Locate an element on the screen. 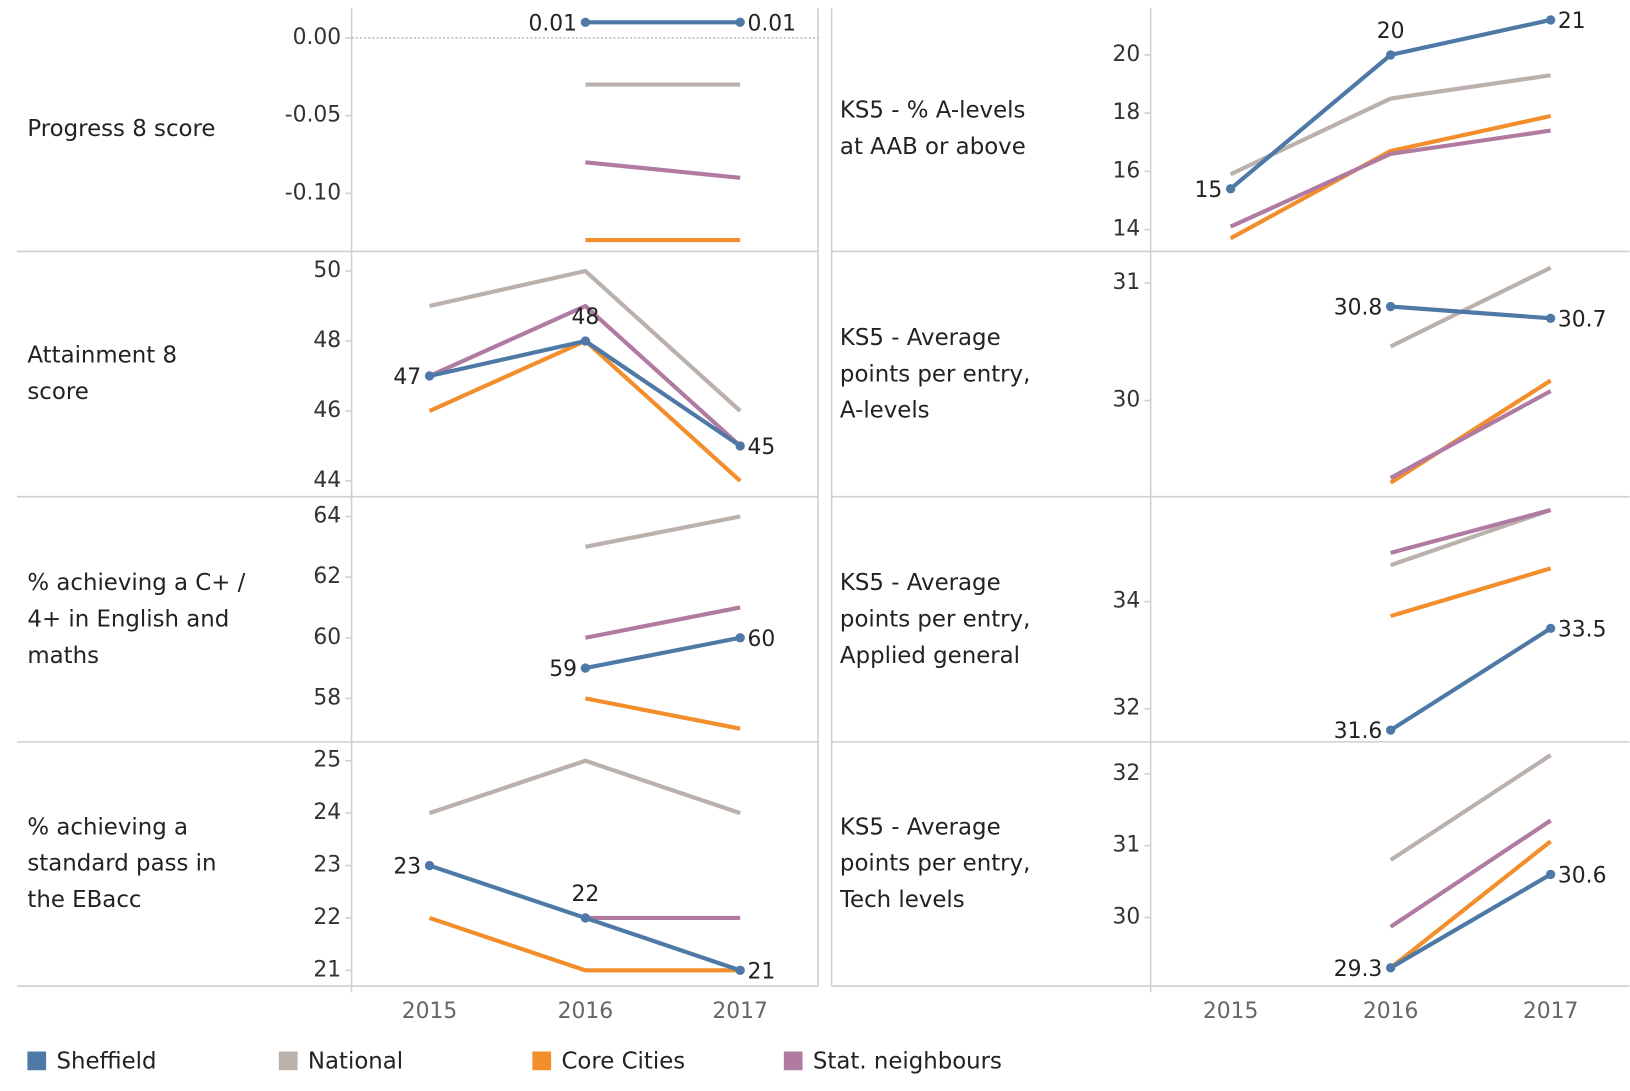 The image size is (1630, 1091). y-tick-label: 58 is located at coordinates (327, 697).